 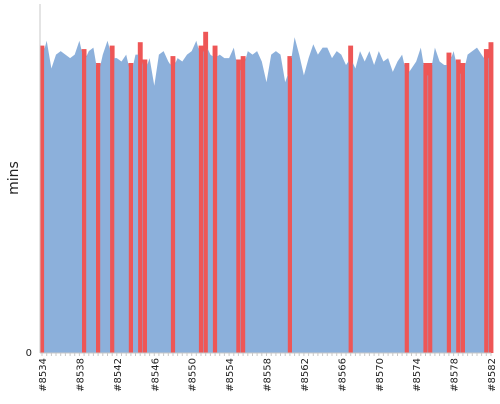 What do you see at coordinates (80, 375) in the screenshot?
I see `x-tick-label: #8538` at bounding box center [80, 375].